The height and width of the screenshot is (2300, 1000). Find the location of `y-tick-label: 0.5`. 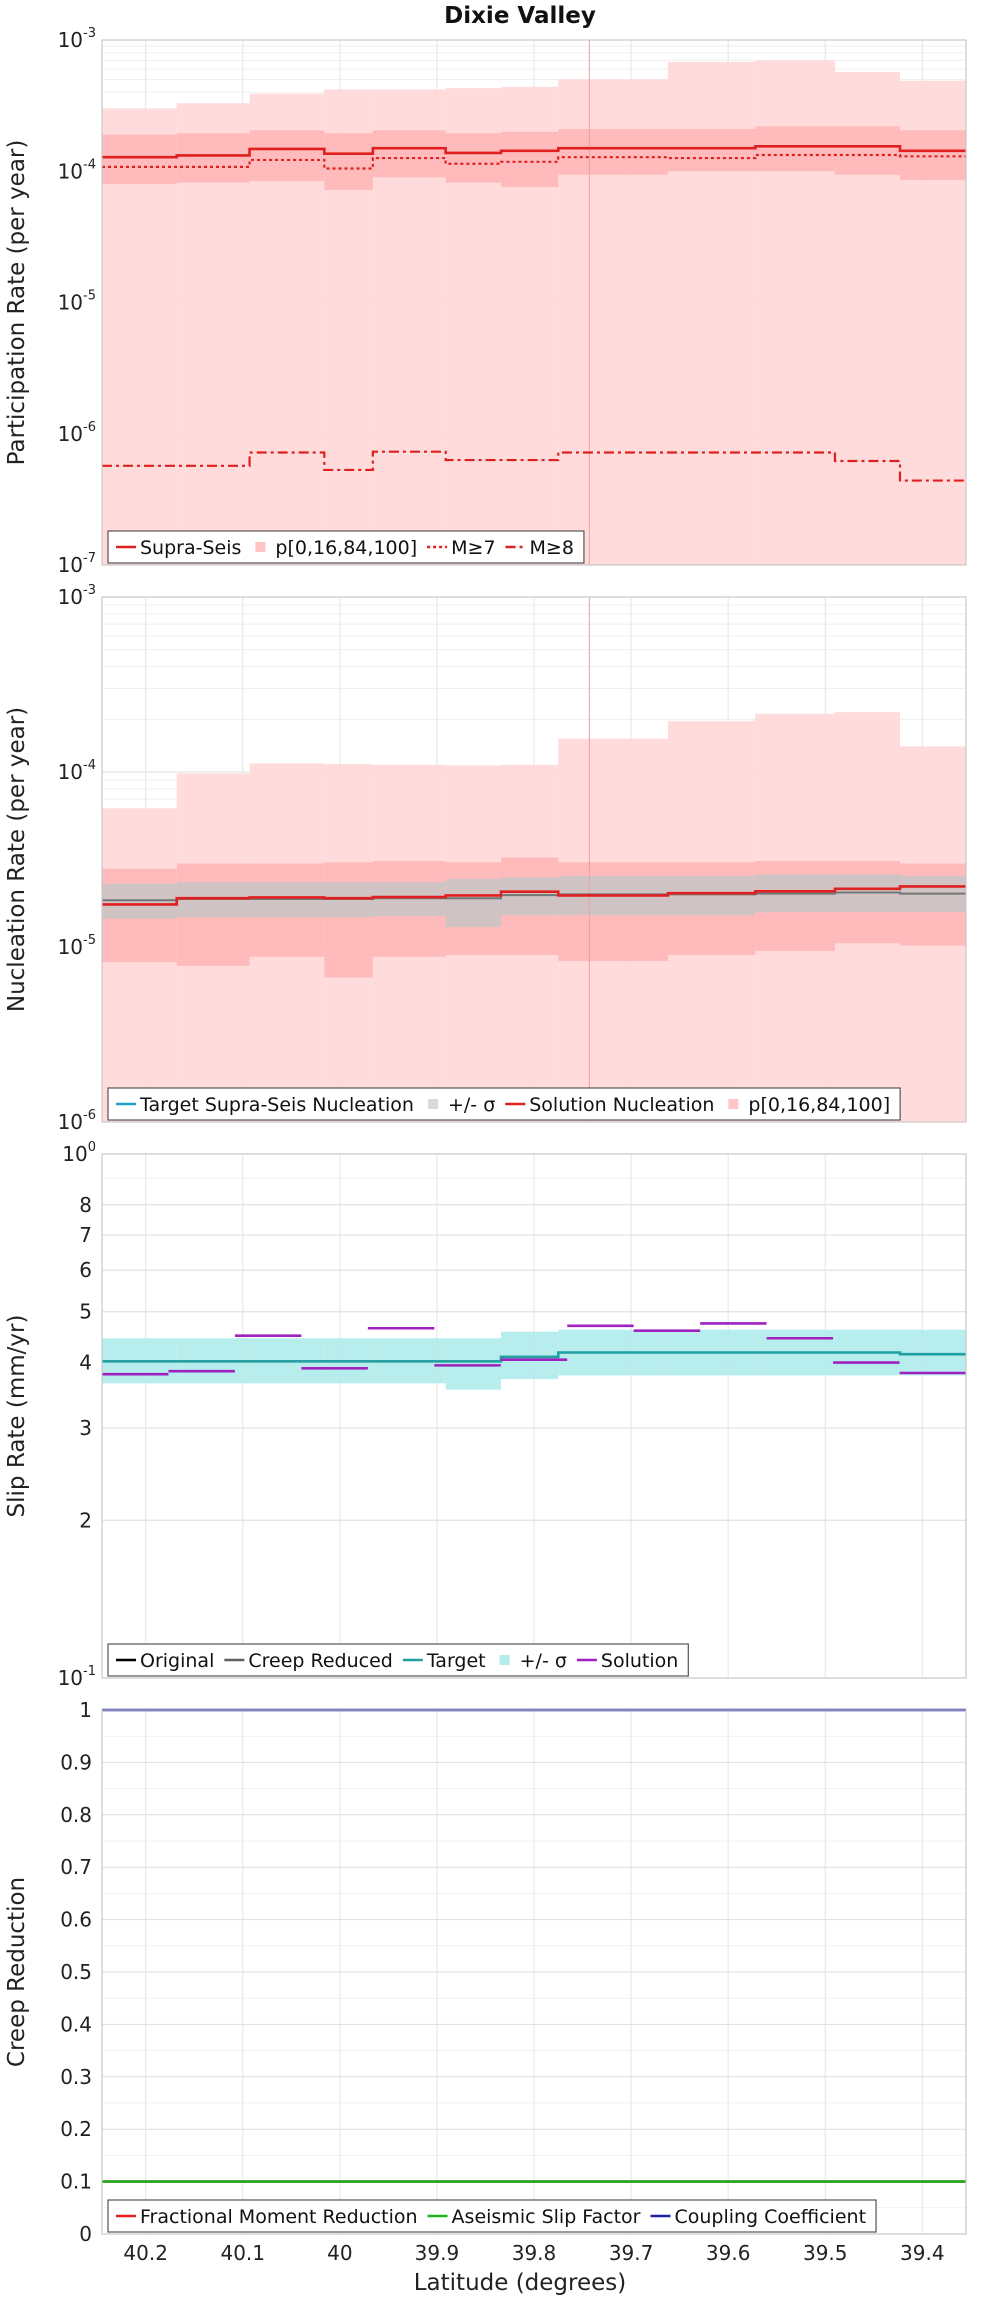

y-tick-label: 0.5 is located at coordinates (76, 1972).